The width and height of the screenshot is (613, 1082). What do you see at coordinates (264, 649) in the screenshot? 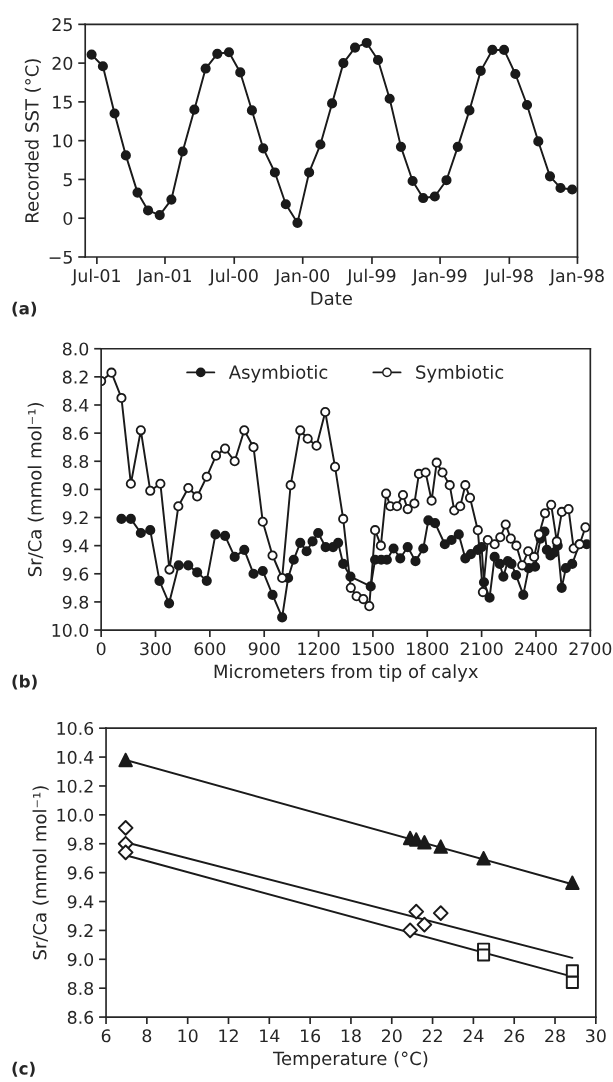
I see `x-tick-label: 900` at bounding box center [264, 649].